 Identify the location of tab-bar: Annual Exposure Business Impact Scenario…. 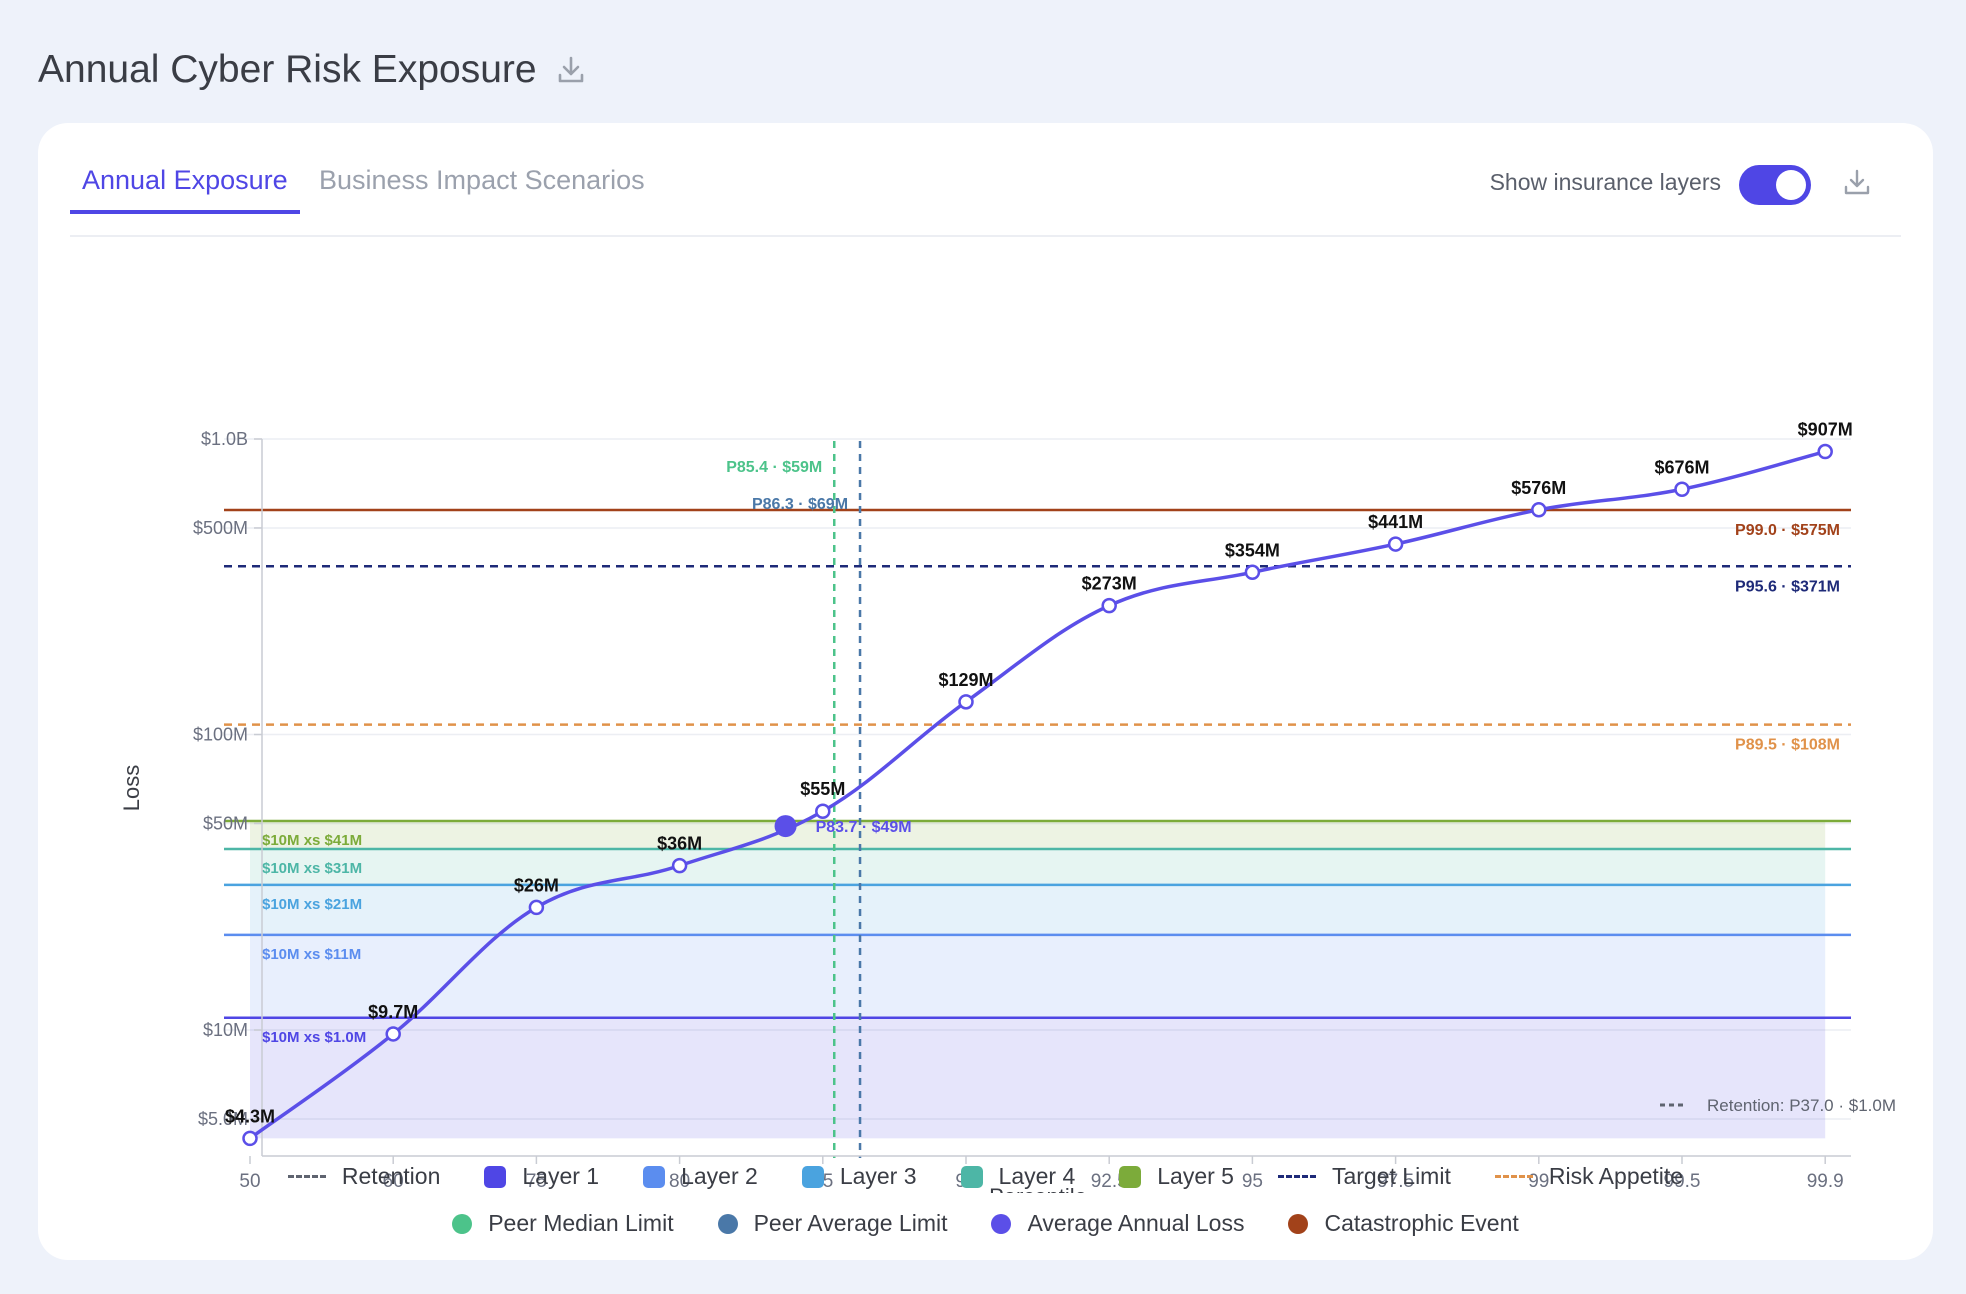
(985, 180).